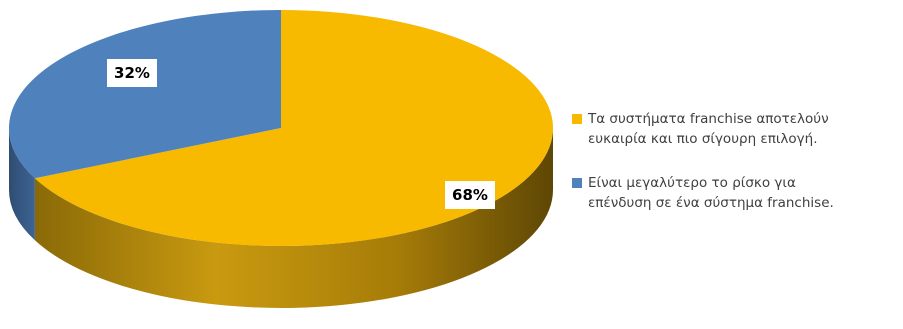  I want to click on data-label-risk-text: 32%, so click(132, 73).